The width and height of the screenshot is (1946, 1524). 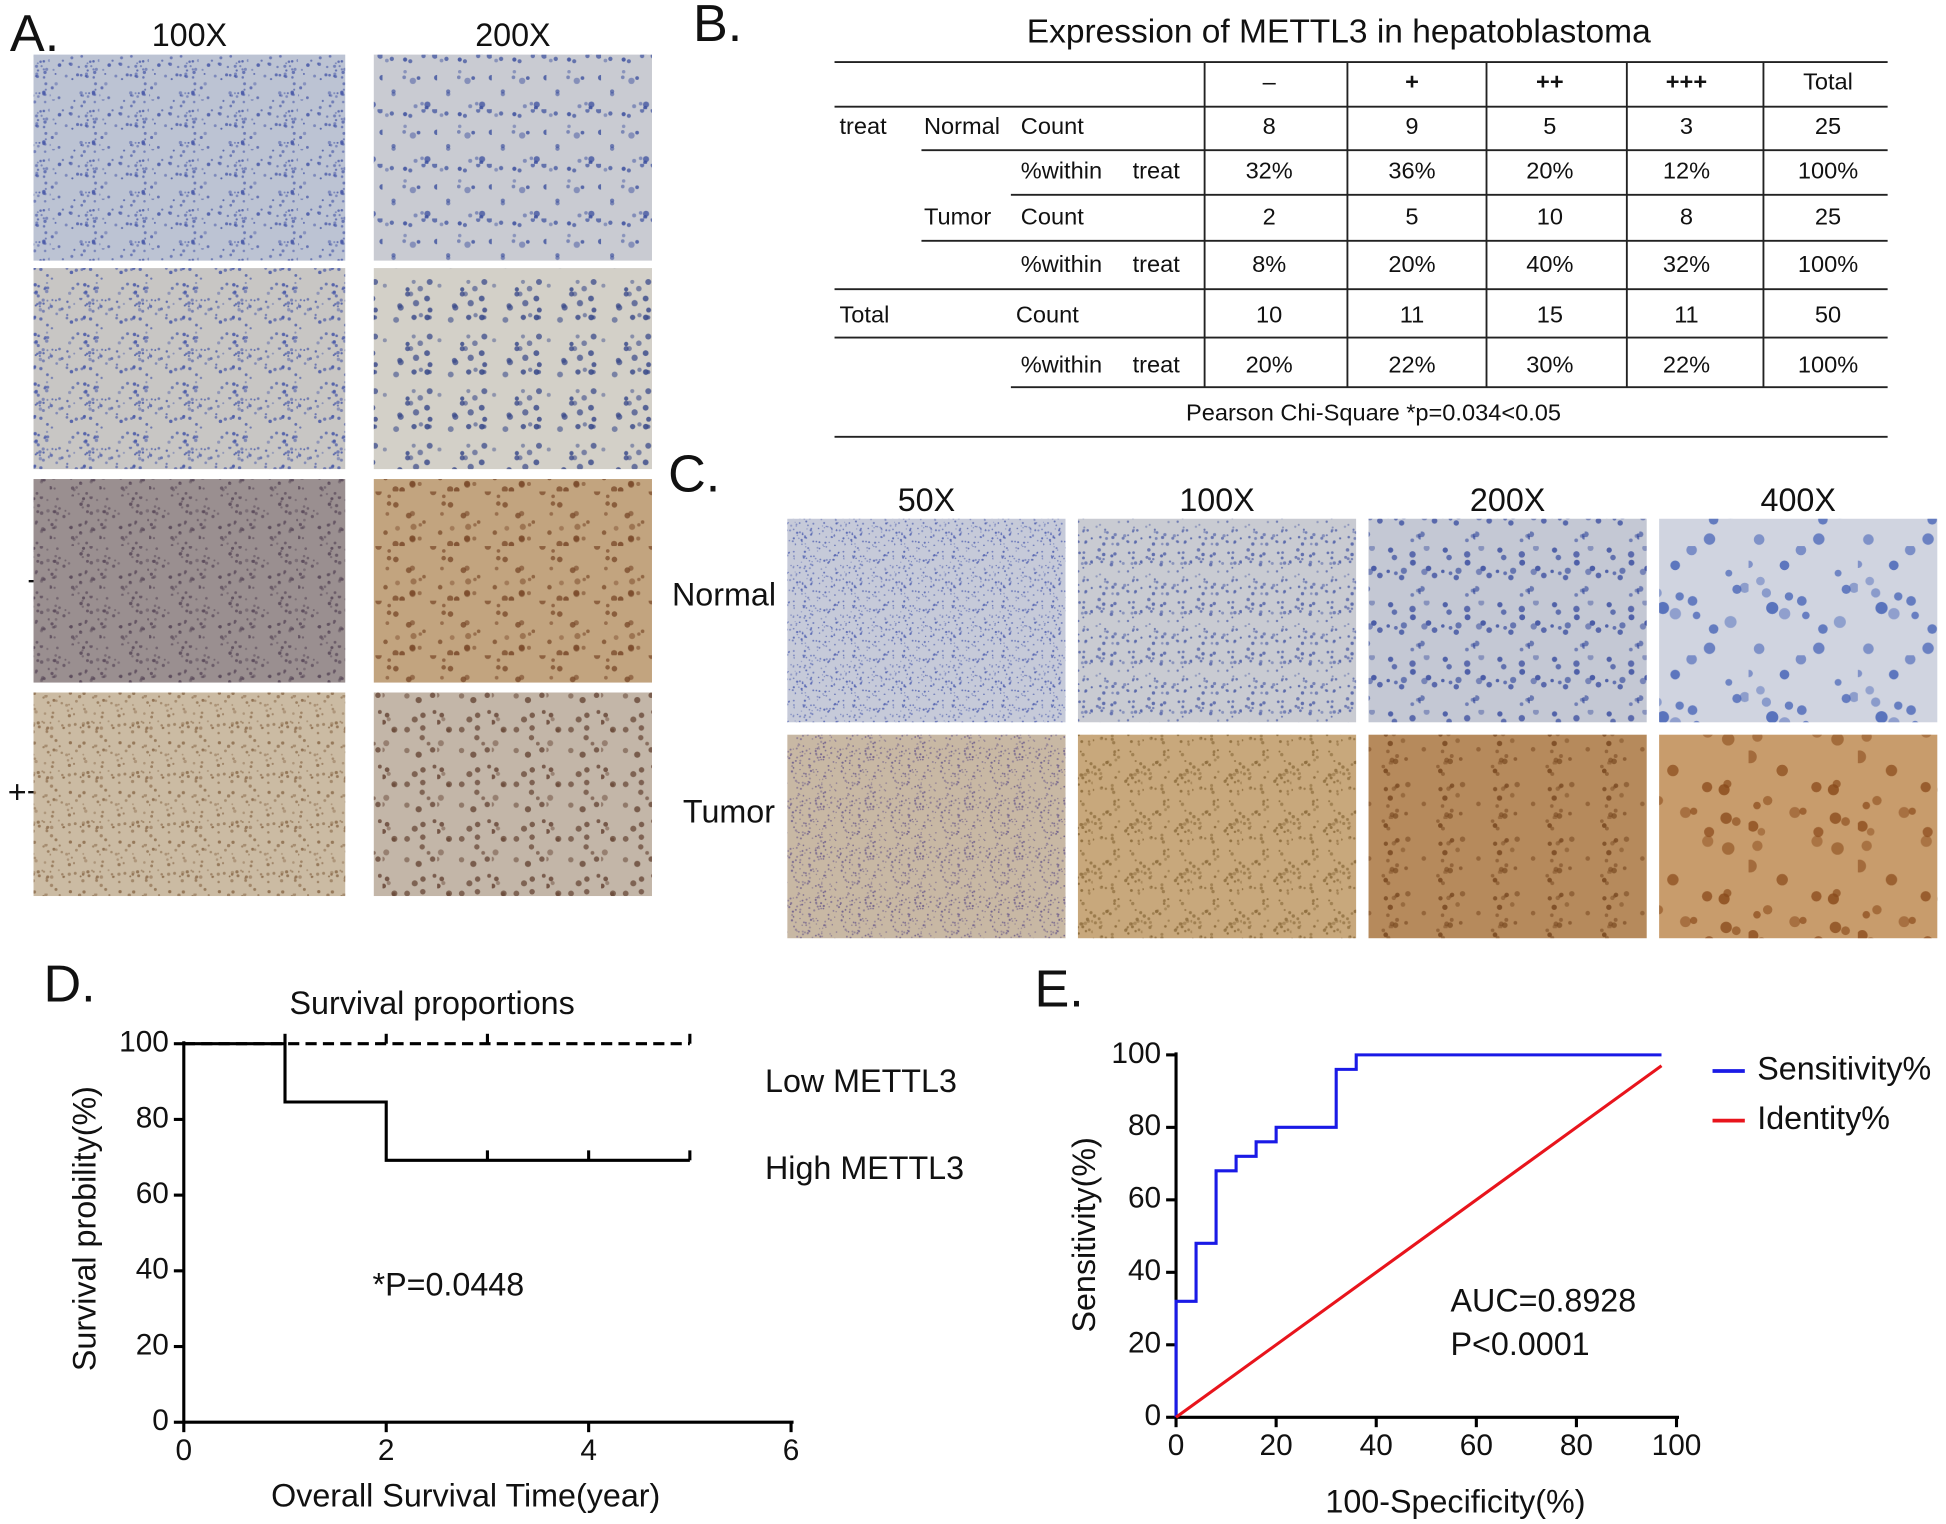 What do you see at coordinates (1411, 217) in the screenshot?
I see `table-cell: 5` at bounding box center [1411, 217].